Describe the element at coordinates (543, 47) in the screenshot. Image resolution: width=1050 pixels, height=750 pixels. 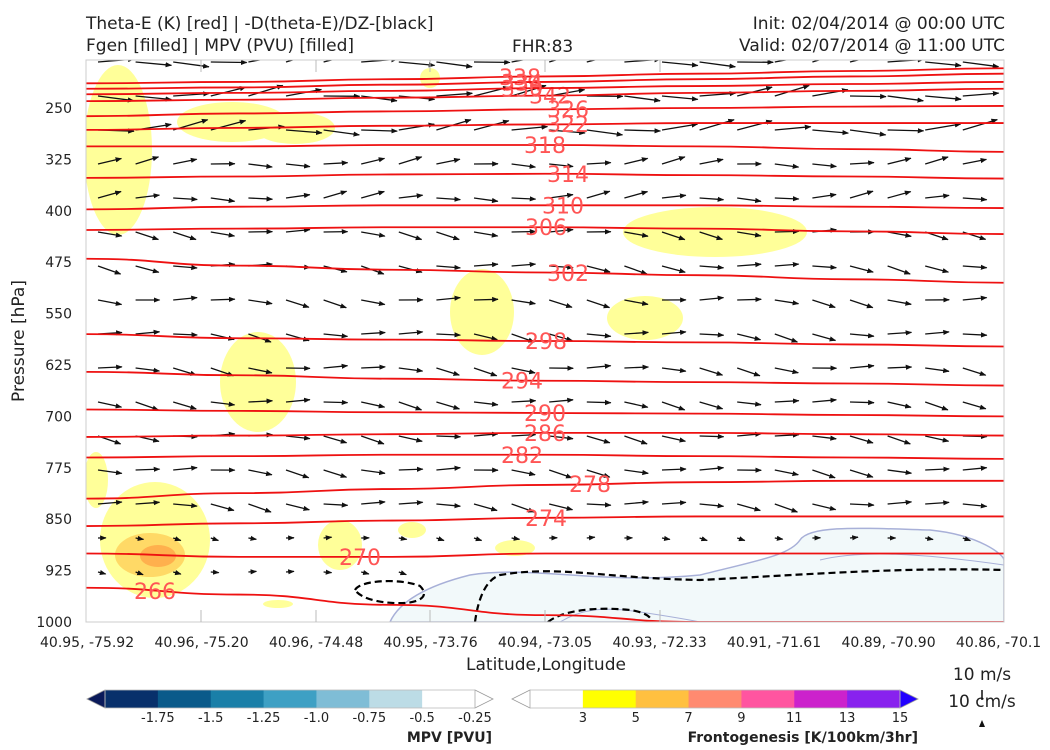
I see `forecast-hour: FHR:83` at that location.